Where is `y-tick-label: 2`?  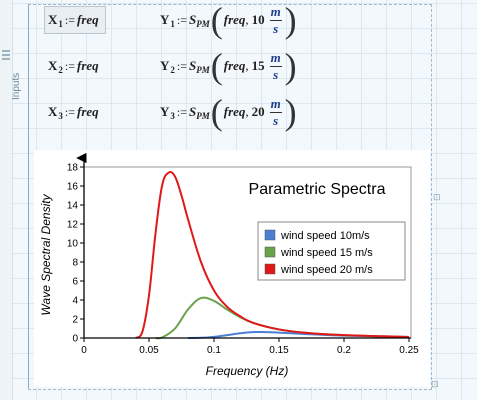
y-tick-label: 2 is located at coordinates (75, 320).